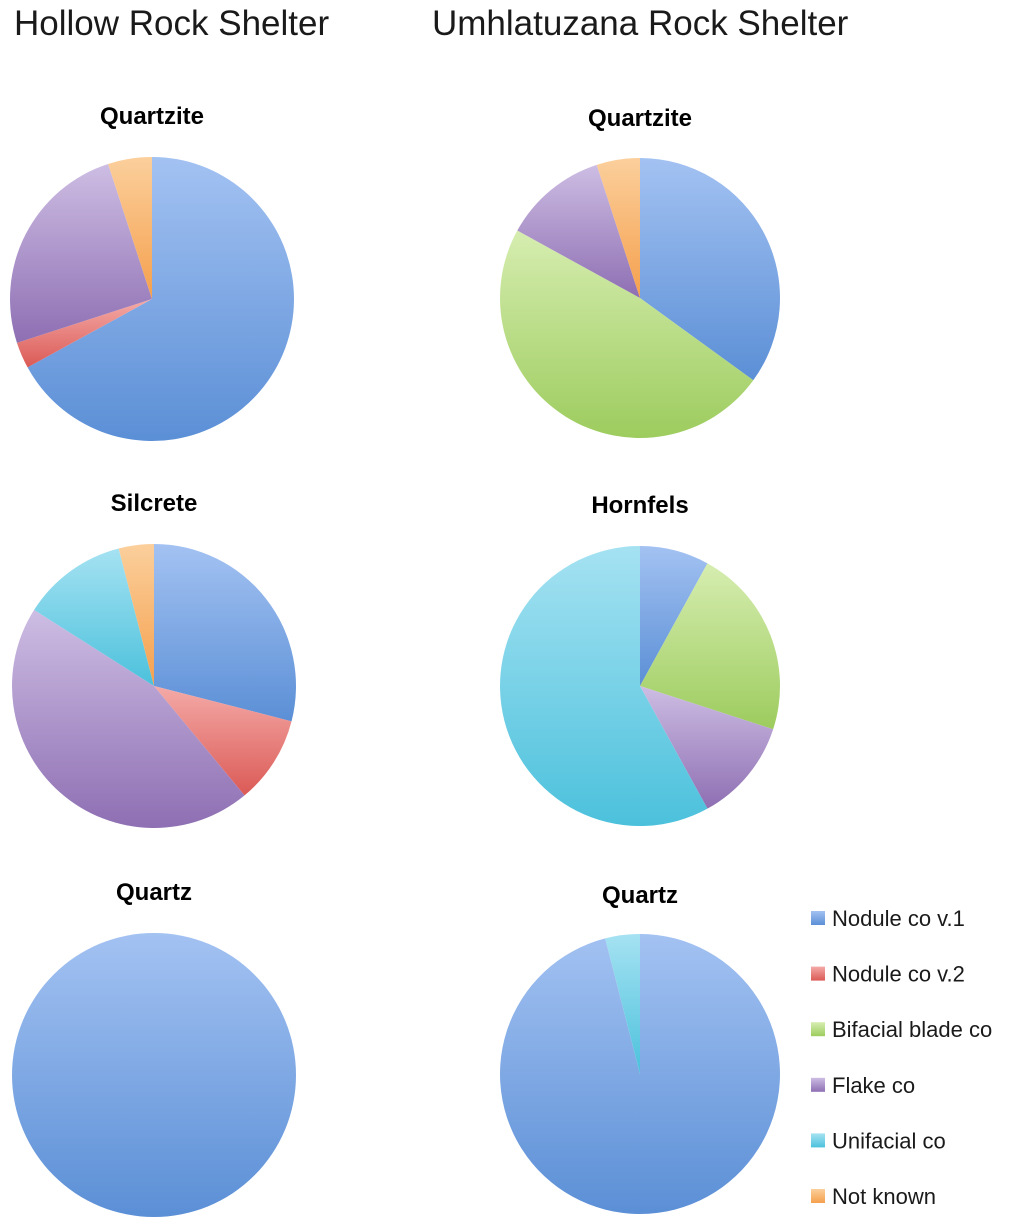 The height and width of the screenshot is (1218, 1034). Describe the element at coordinates (154, 503) in the screenshot. I see `chart-title: Silcrete` at that location.